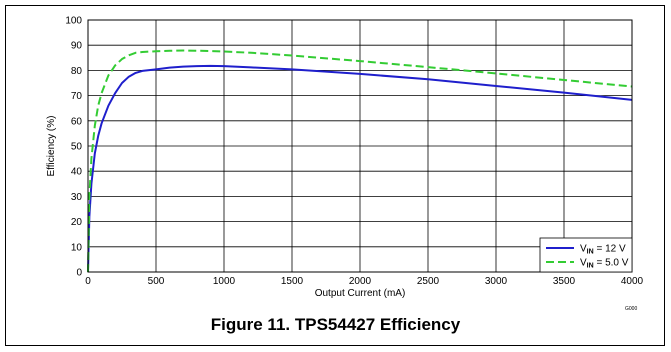 This screenshot has width=671, height=352. I want to click on x-tick-label: 4000, so click(632, 281).